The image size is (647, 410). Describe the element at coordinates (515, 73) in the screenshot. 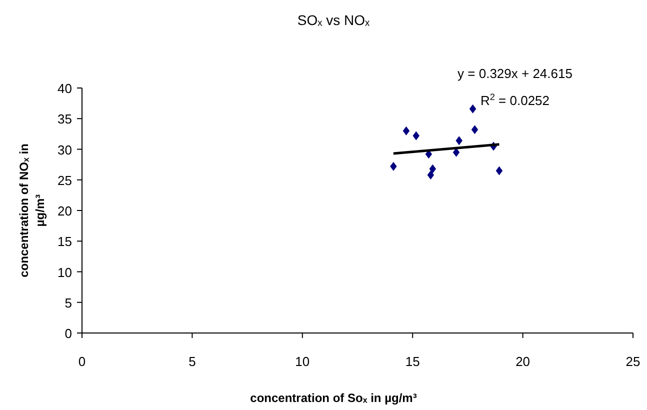

I see `text: y = 0.329x + 24.615` at that location.